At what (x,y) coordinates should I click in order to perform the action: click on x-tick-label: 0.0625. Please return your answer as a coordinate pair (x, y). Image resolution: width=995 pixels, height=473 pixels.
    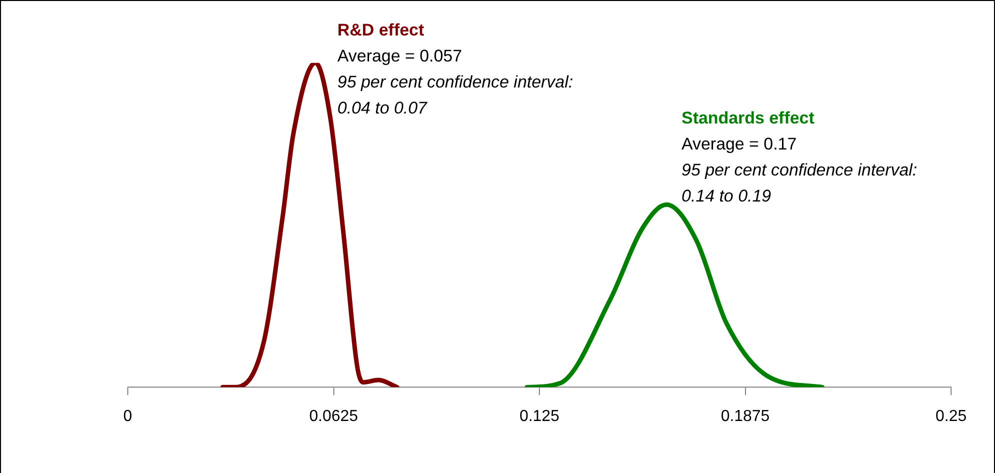
    Looking at the image, I should click on (333, 417).